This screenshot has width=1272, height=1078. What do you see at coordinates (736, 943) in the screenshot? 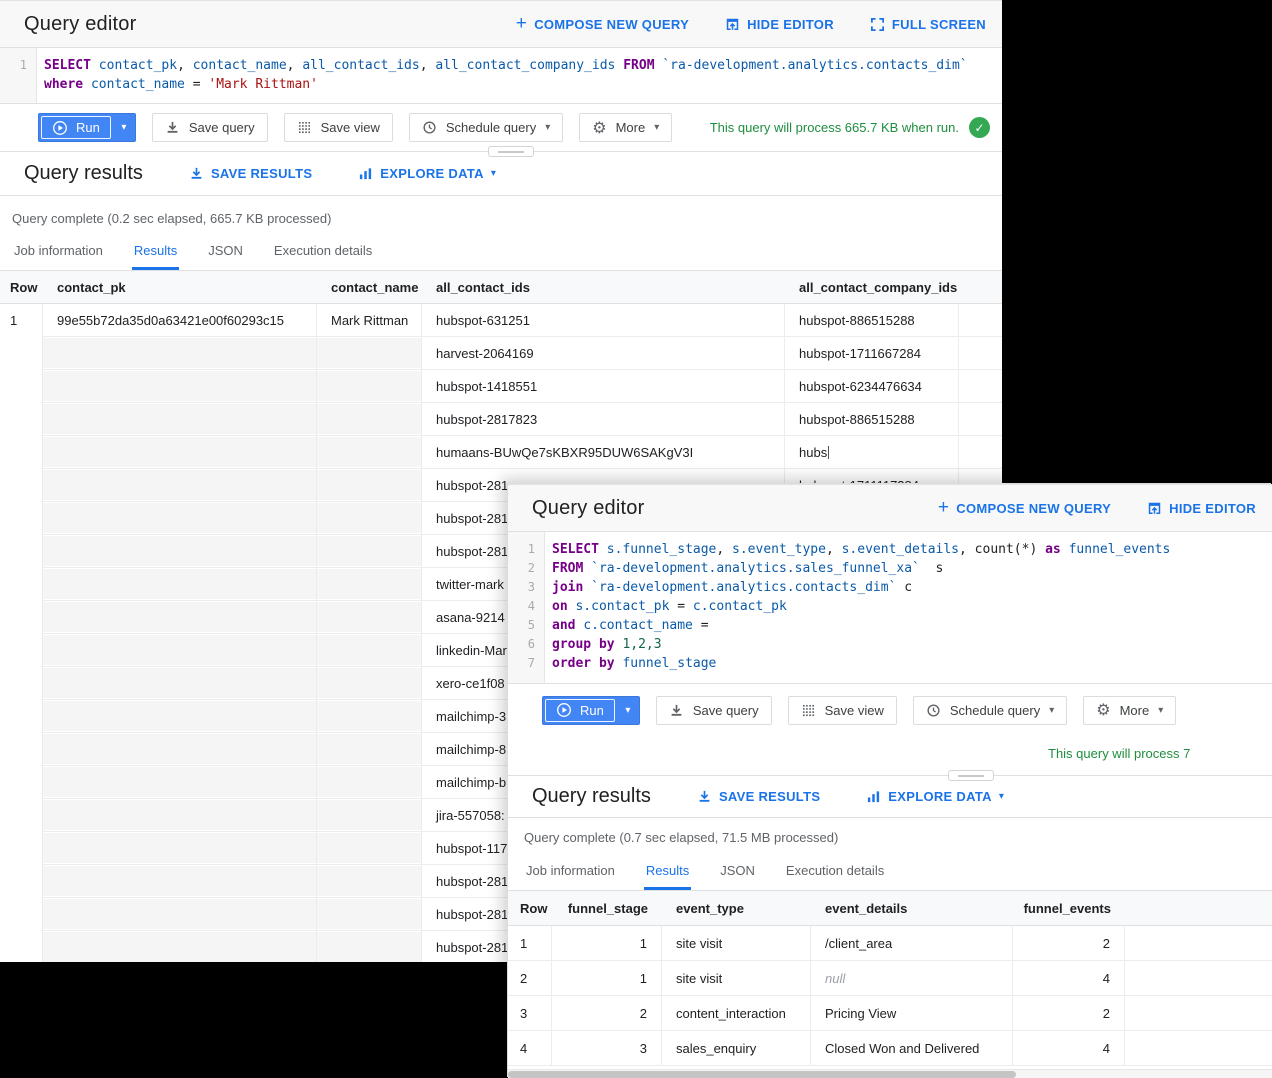
I see `table-cell: site visit` at bounding box center [736, 943].